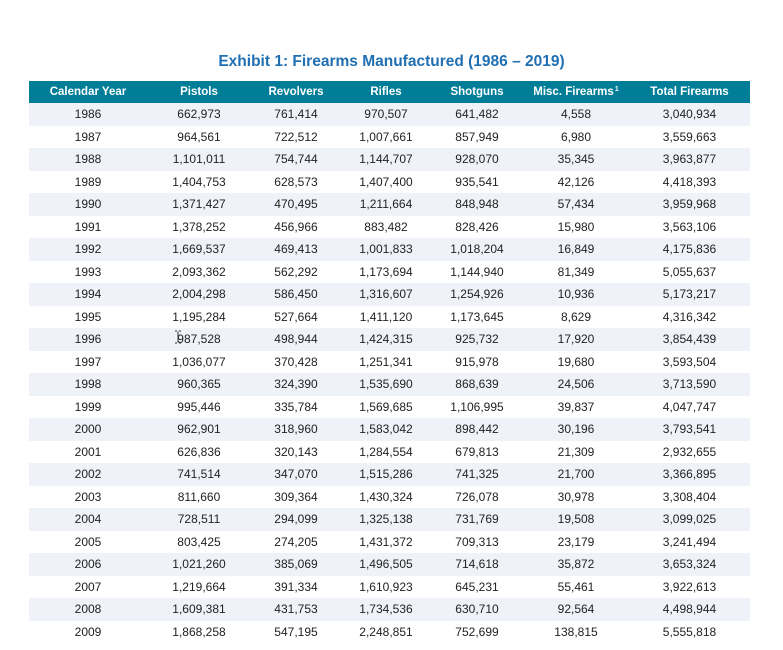 The image size is (783, 650). What do you see at coordinates (88, 631) in the screenshot?
I see `cell-year: 2009` at bounding box center [88, 631].